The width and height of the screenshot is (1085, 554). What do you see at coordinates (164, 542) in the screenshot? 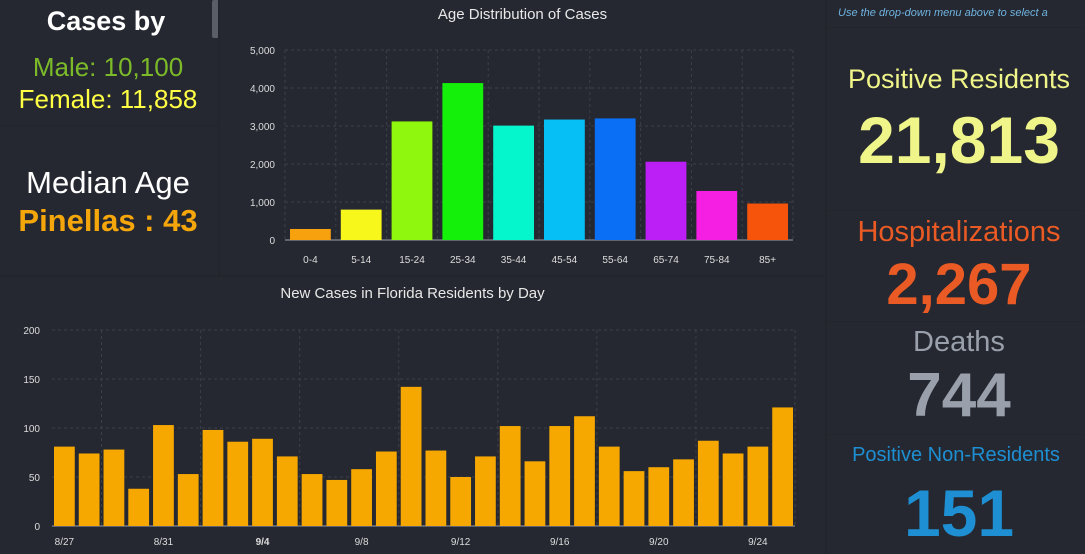
I see `x-tick-label: 8/31` at bounding box center [164, 542].